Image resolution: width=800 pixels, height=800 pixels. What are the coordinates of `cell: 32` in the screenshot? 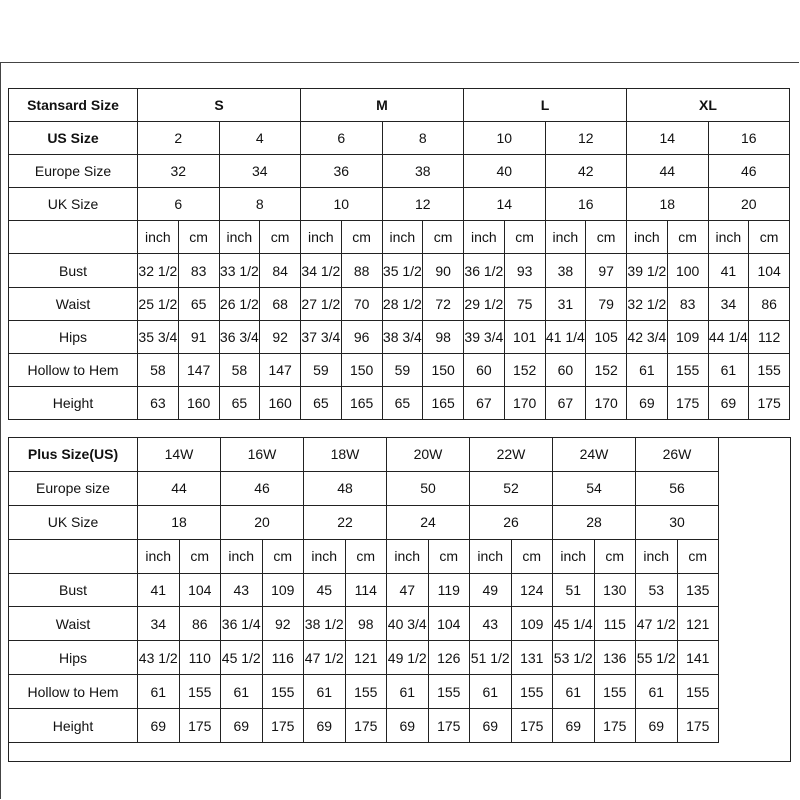 It's located at (178, 171).